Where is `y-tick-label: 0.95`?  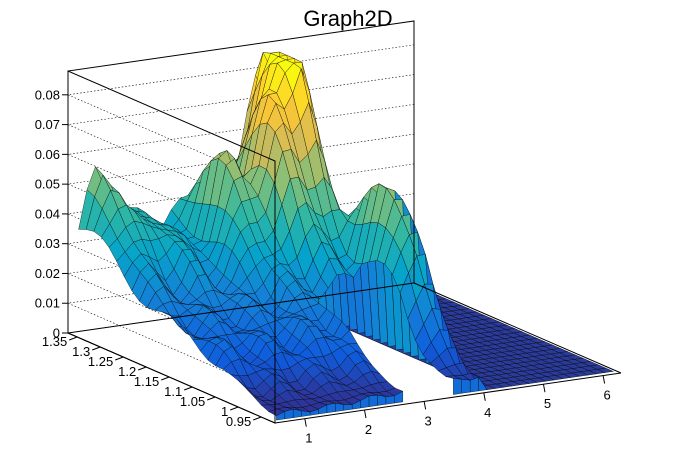 y-tick-label: 0.95 is located at coordinates (238, 421).